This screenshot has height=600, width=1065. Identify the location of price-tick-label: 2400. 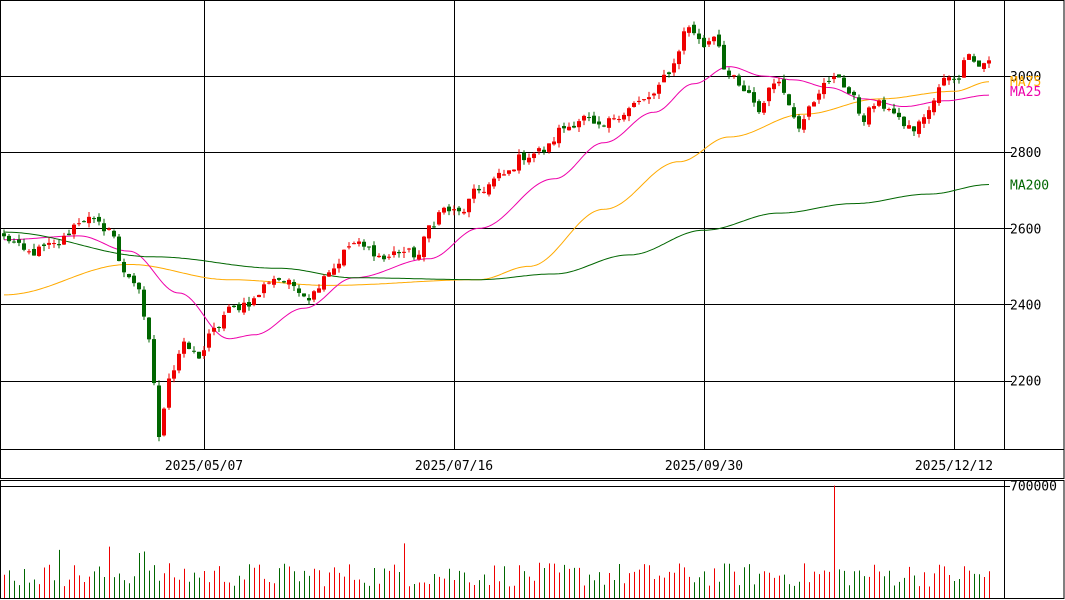
(1025, 305).